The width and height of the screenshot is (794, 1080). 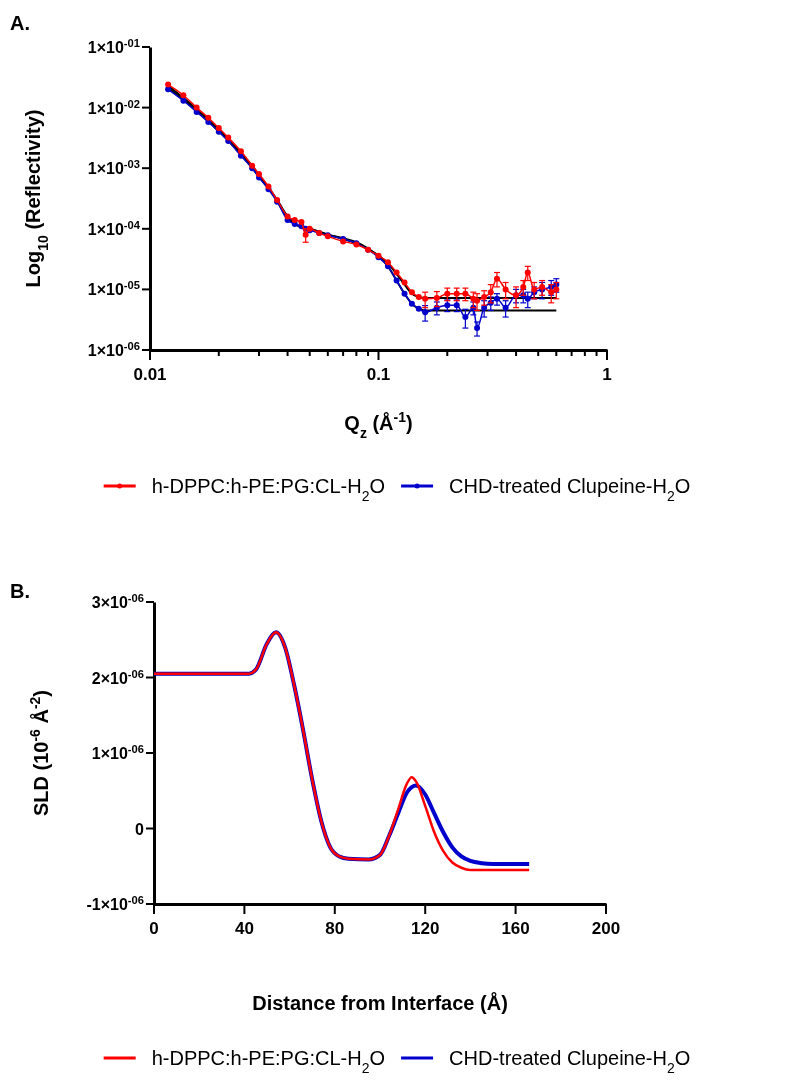 What do you see at coordinates (607, 374) in the screenshot?
I see `x-tick-label: 1` at bounding box center [607, 374].